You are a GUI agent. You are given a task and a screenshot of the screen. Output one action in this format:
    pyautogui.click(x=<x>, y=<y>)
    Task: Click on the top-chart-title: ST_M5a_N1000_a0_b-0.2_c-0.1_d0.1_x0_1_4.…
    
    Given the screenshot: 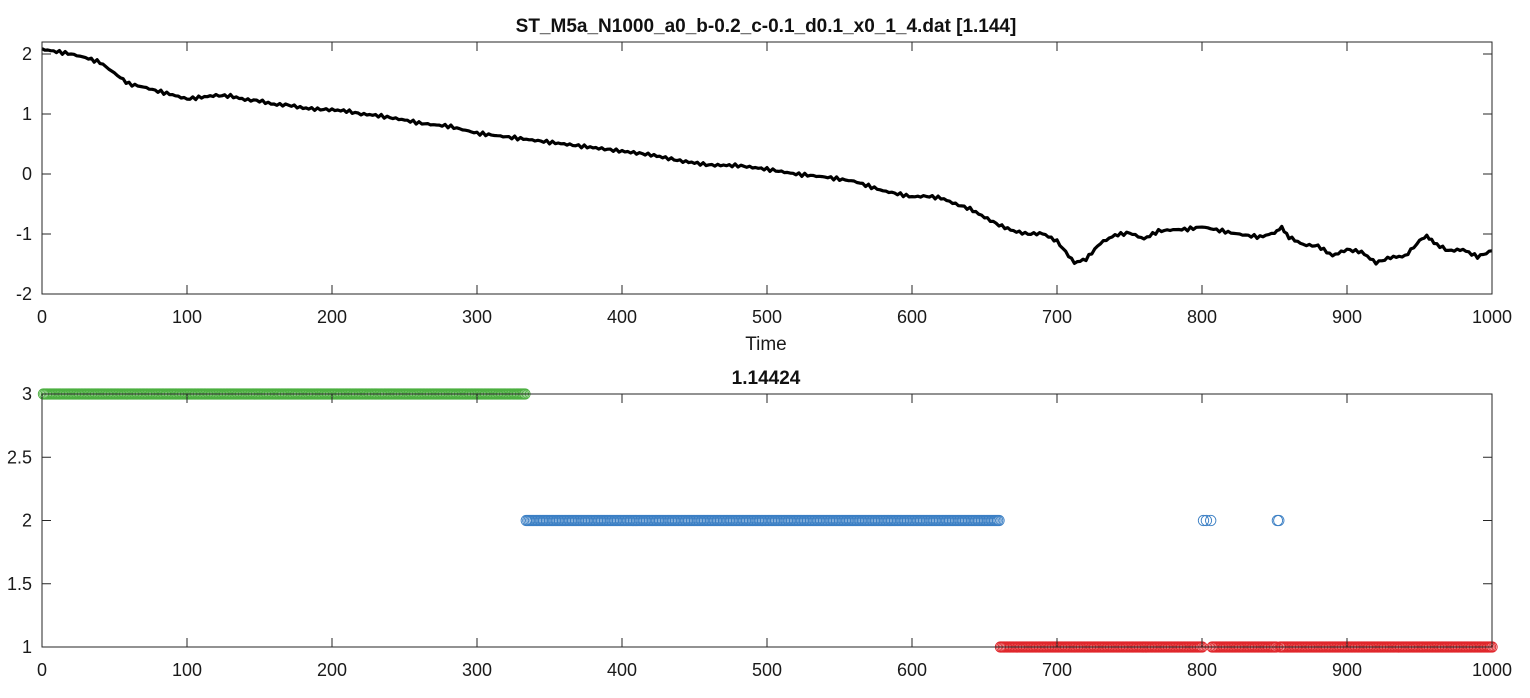 What is the action you would take?
    pyautogui.click(x=766, y=26)
    